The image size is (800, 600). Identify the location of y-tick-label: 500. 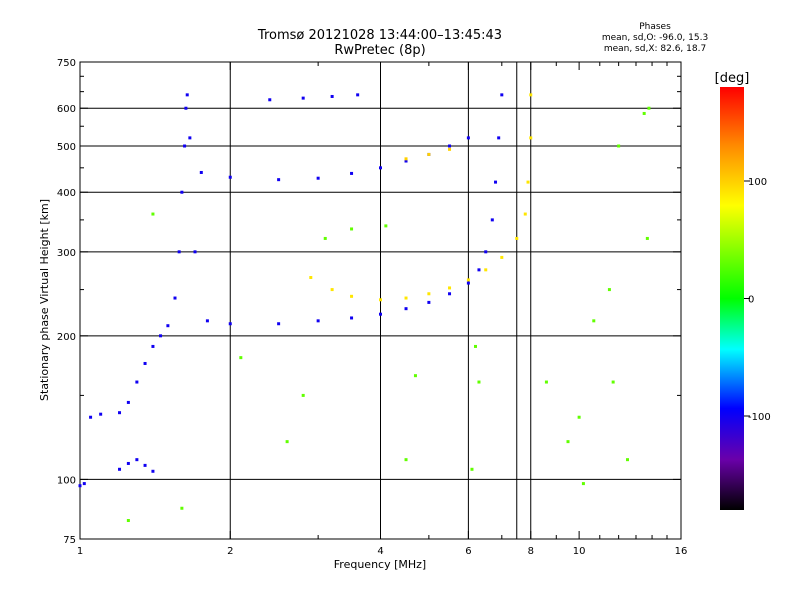
(66, 147).